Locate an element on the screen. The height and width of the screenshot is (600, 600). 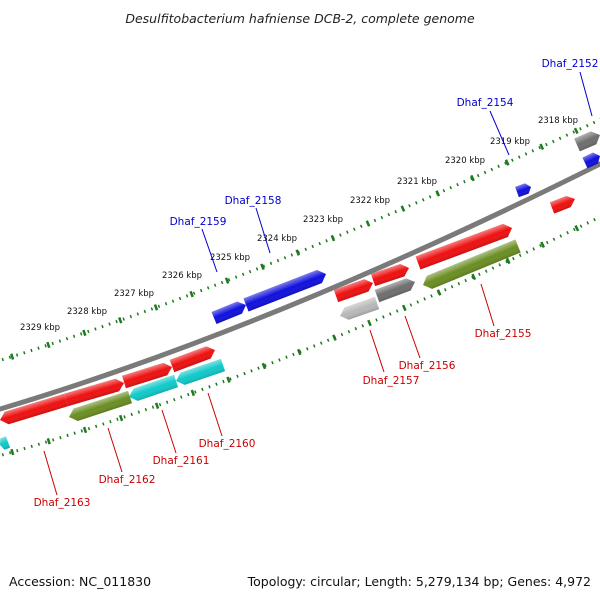
gene-label-dhaf-2158: Dhaf_2158 is located at coordinates (253, 201).